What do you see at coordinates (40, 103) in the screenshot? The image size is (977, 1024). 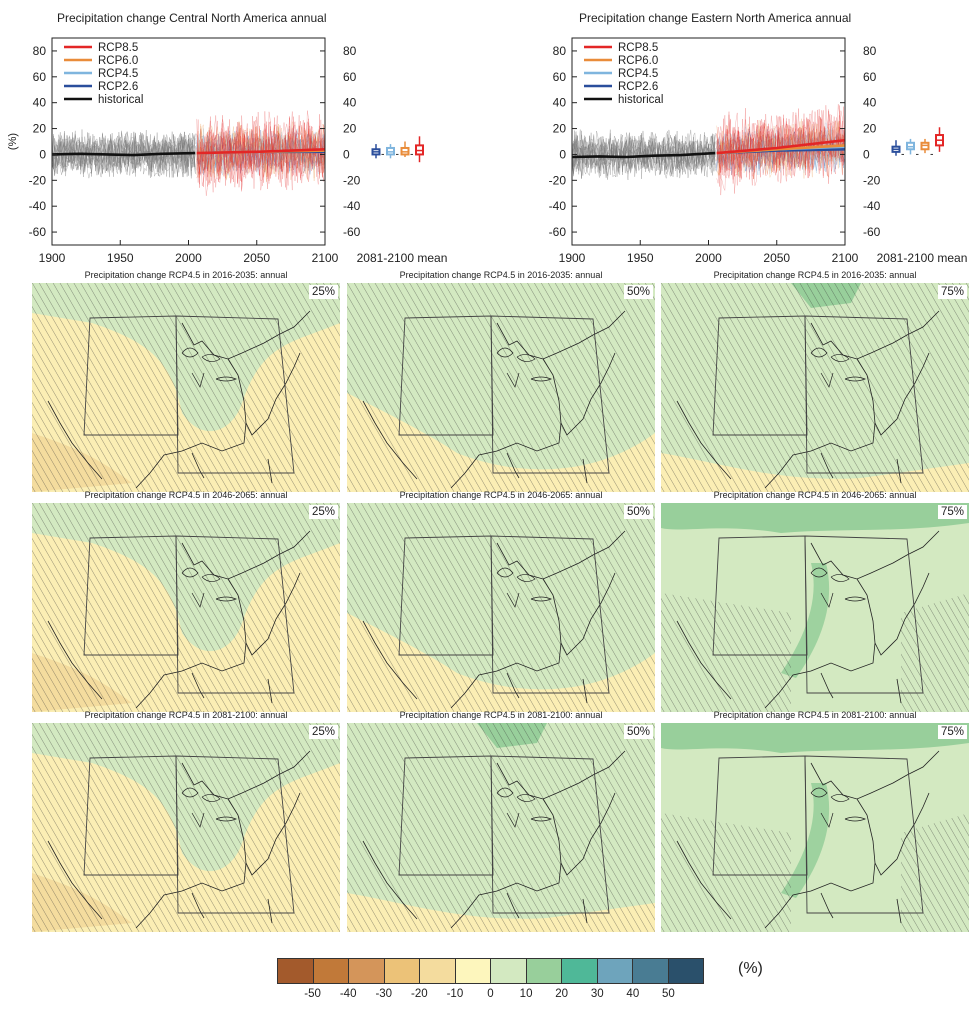 I see `y-tick-label: 40` at bounding box center [40, 103].